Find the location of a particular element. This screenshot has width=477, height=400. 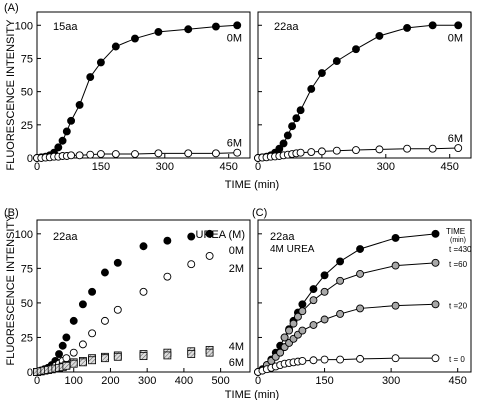

series-label: 0M is located at coordinates (234, 38).